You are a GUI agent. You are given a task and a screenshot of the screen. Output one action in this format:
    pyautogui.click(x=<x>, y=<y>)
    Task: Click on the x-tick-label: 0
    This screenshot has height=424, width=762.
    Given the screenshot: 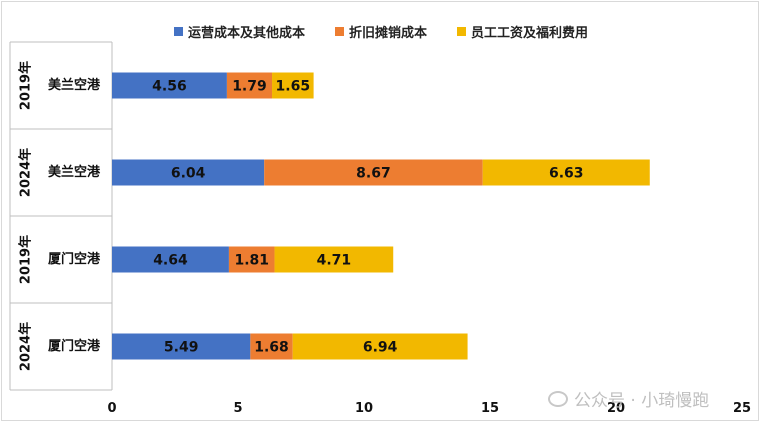 What is the action you would take?
    pyautogui.click(x=111, y=408)
    